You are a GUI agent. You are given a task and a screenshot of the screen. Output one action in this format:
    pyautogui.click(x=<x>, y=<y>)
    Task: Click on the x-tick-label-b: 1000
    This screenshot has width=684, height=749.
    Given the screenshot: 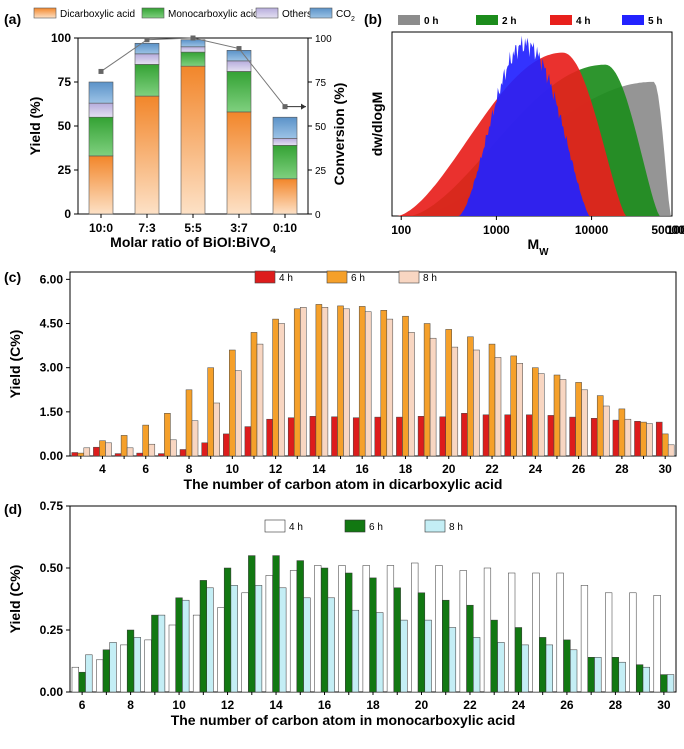 What is the action you would take?
    pyautogui.click(x=496, y=230)
    